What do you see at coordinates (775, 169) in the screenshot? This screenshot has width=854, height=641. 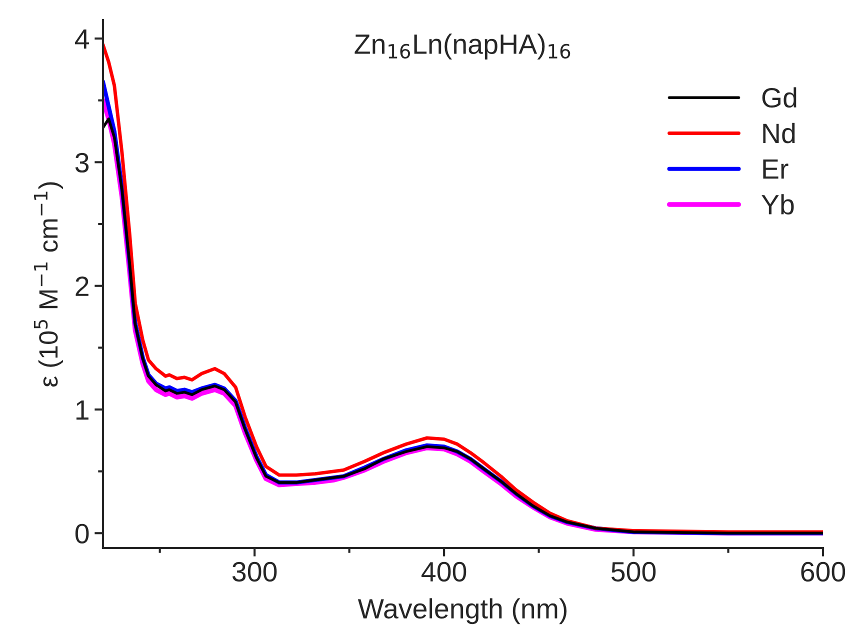 I see `legend-label: Er` at bounding box center [775, 169].